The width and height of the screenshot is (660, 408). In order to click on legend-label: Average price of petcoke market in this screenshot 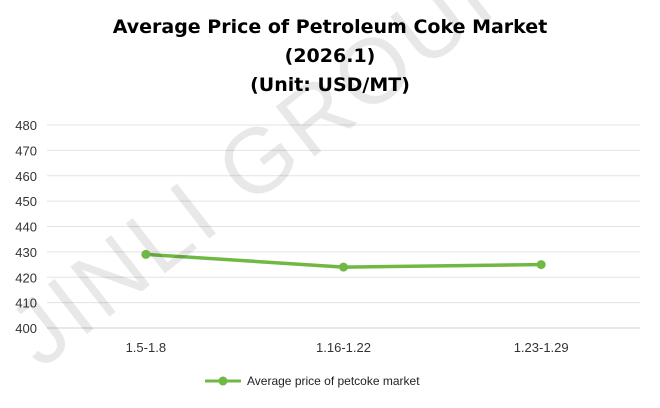, I will do `click(333, 381)`.